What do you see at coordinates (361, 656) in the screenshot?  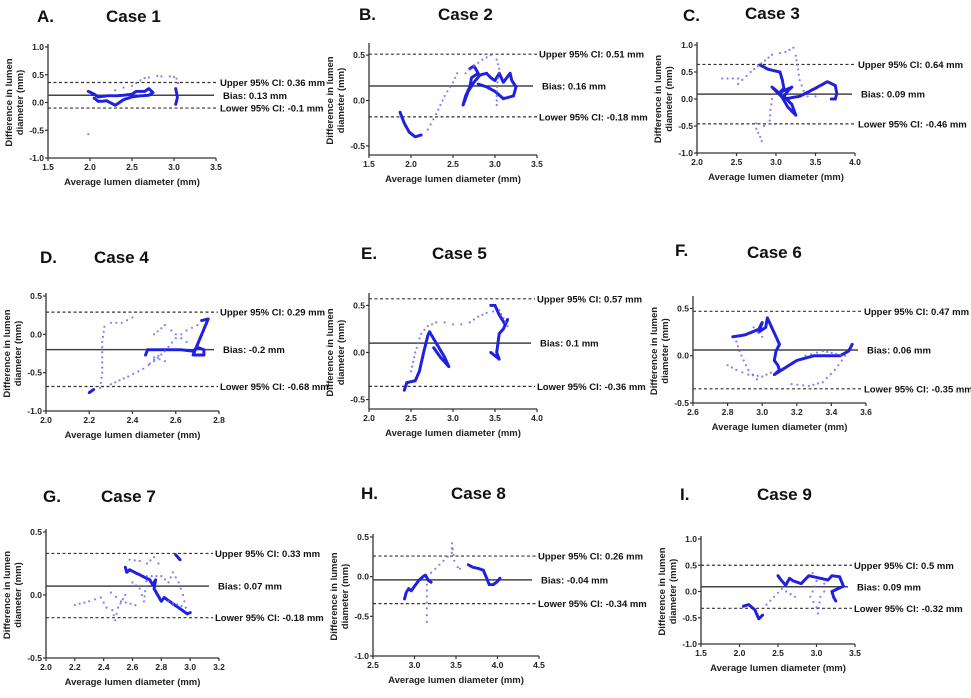 I see `y-tick-label: -1.0` at bounding box center [361, 656].